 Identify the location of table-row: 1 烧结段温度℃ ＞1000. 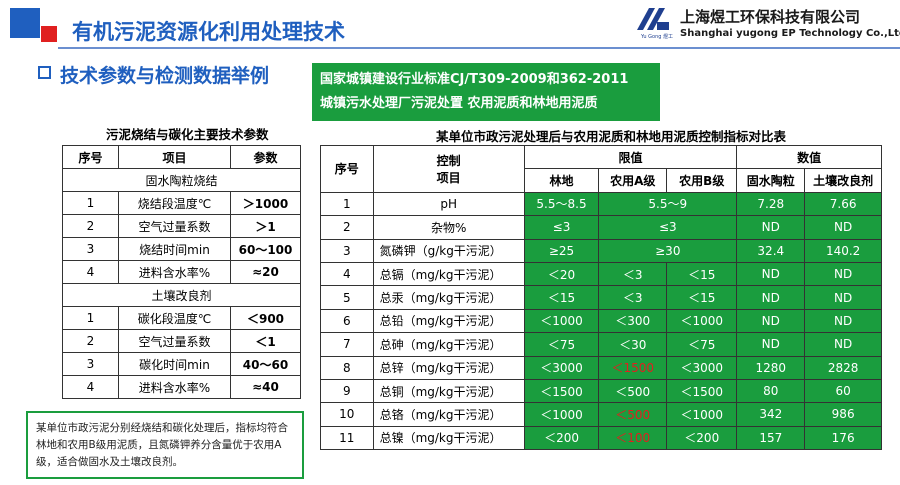
(181, 203).